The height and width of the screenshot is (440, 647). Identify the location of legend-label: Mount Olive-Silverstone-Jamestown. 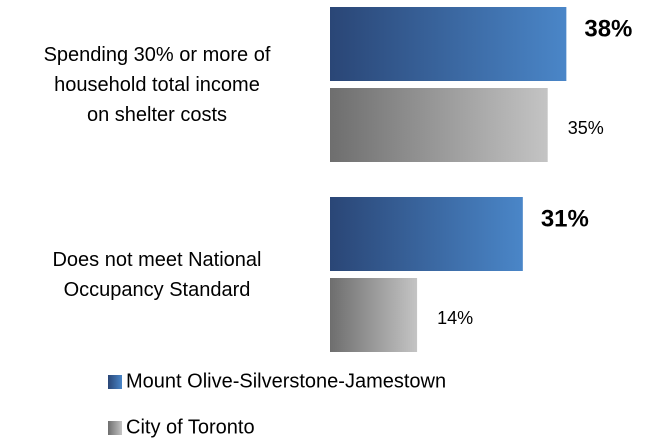
(286, 381).